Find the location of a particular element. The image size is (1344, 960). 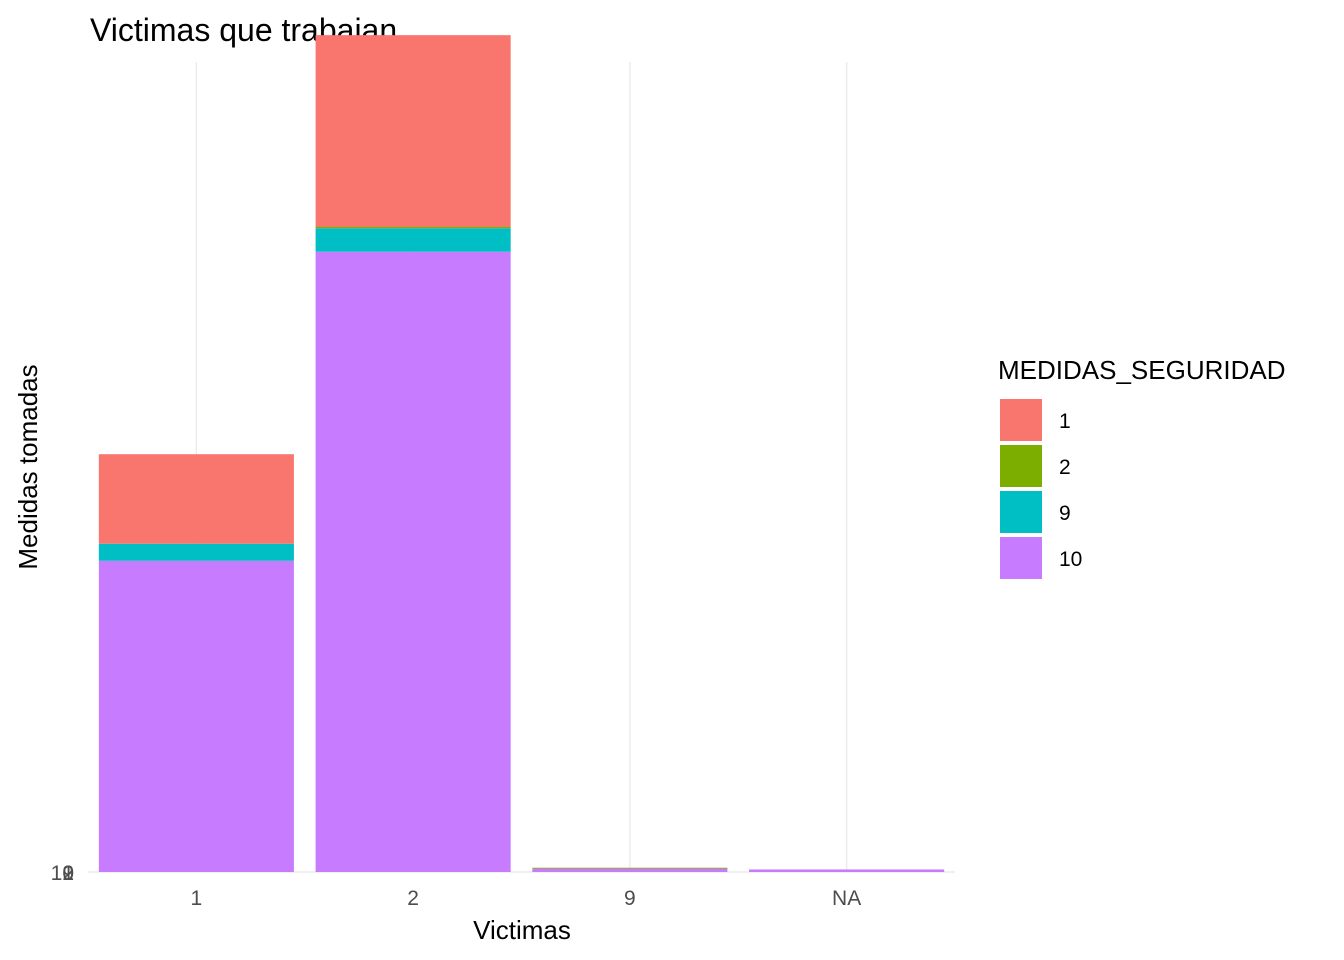

x-tick-label-2: 9 is located at coordinates (630, 898).